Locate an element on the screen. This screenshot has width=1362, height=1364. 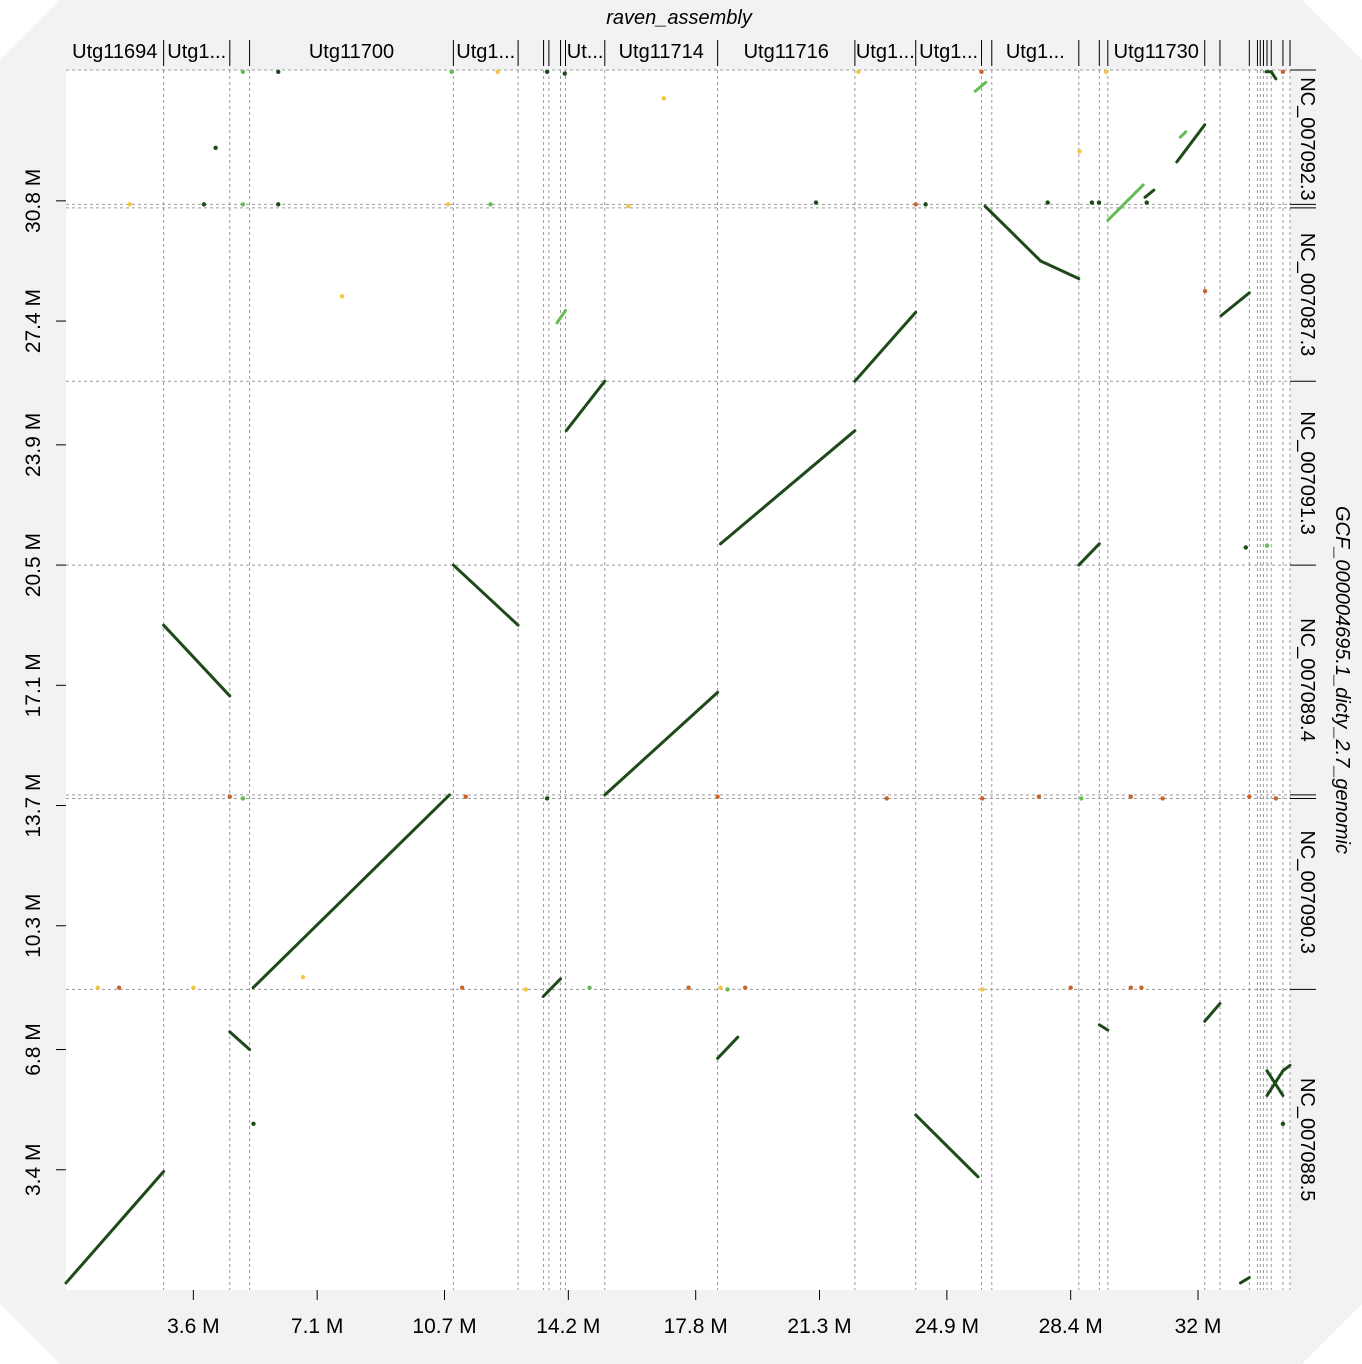
x-axis-title: raven_assembly is located at coordinates (679, 18).